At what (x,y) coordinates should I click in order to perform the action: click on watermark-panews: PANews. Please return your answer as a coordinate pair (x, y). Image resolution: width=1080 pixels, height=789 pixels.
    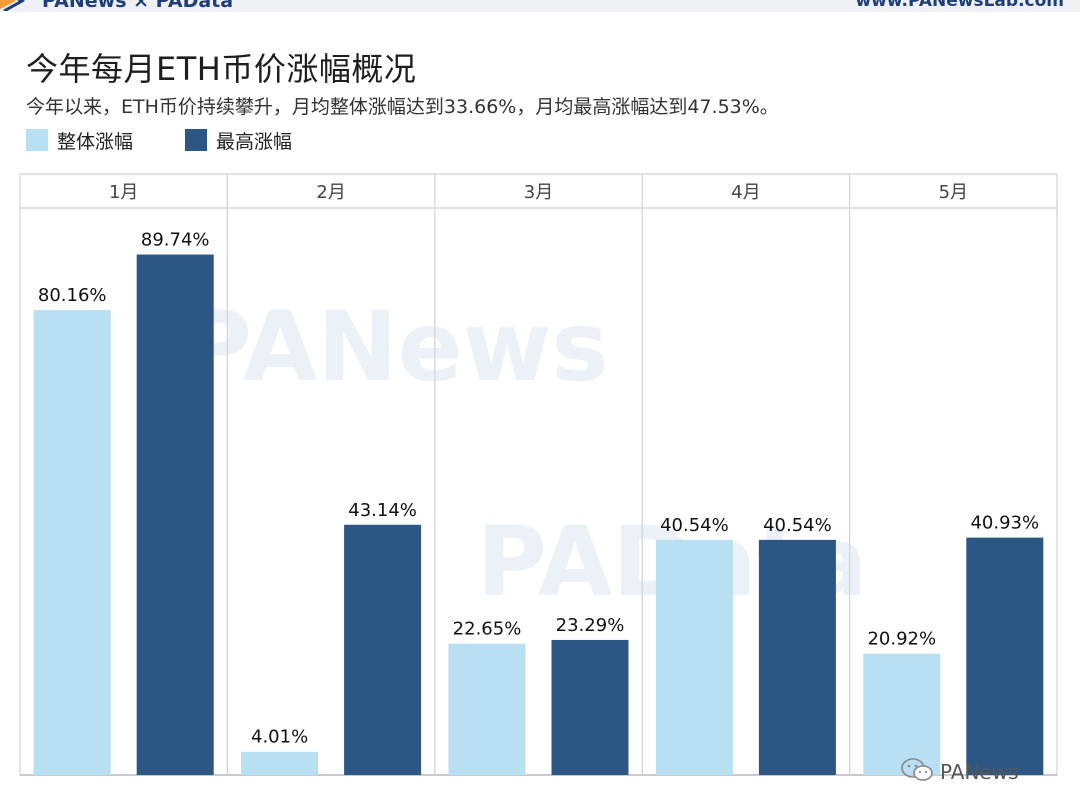
    Looking at the image, I should click on (394, 347).